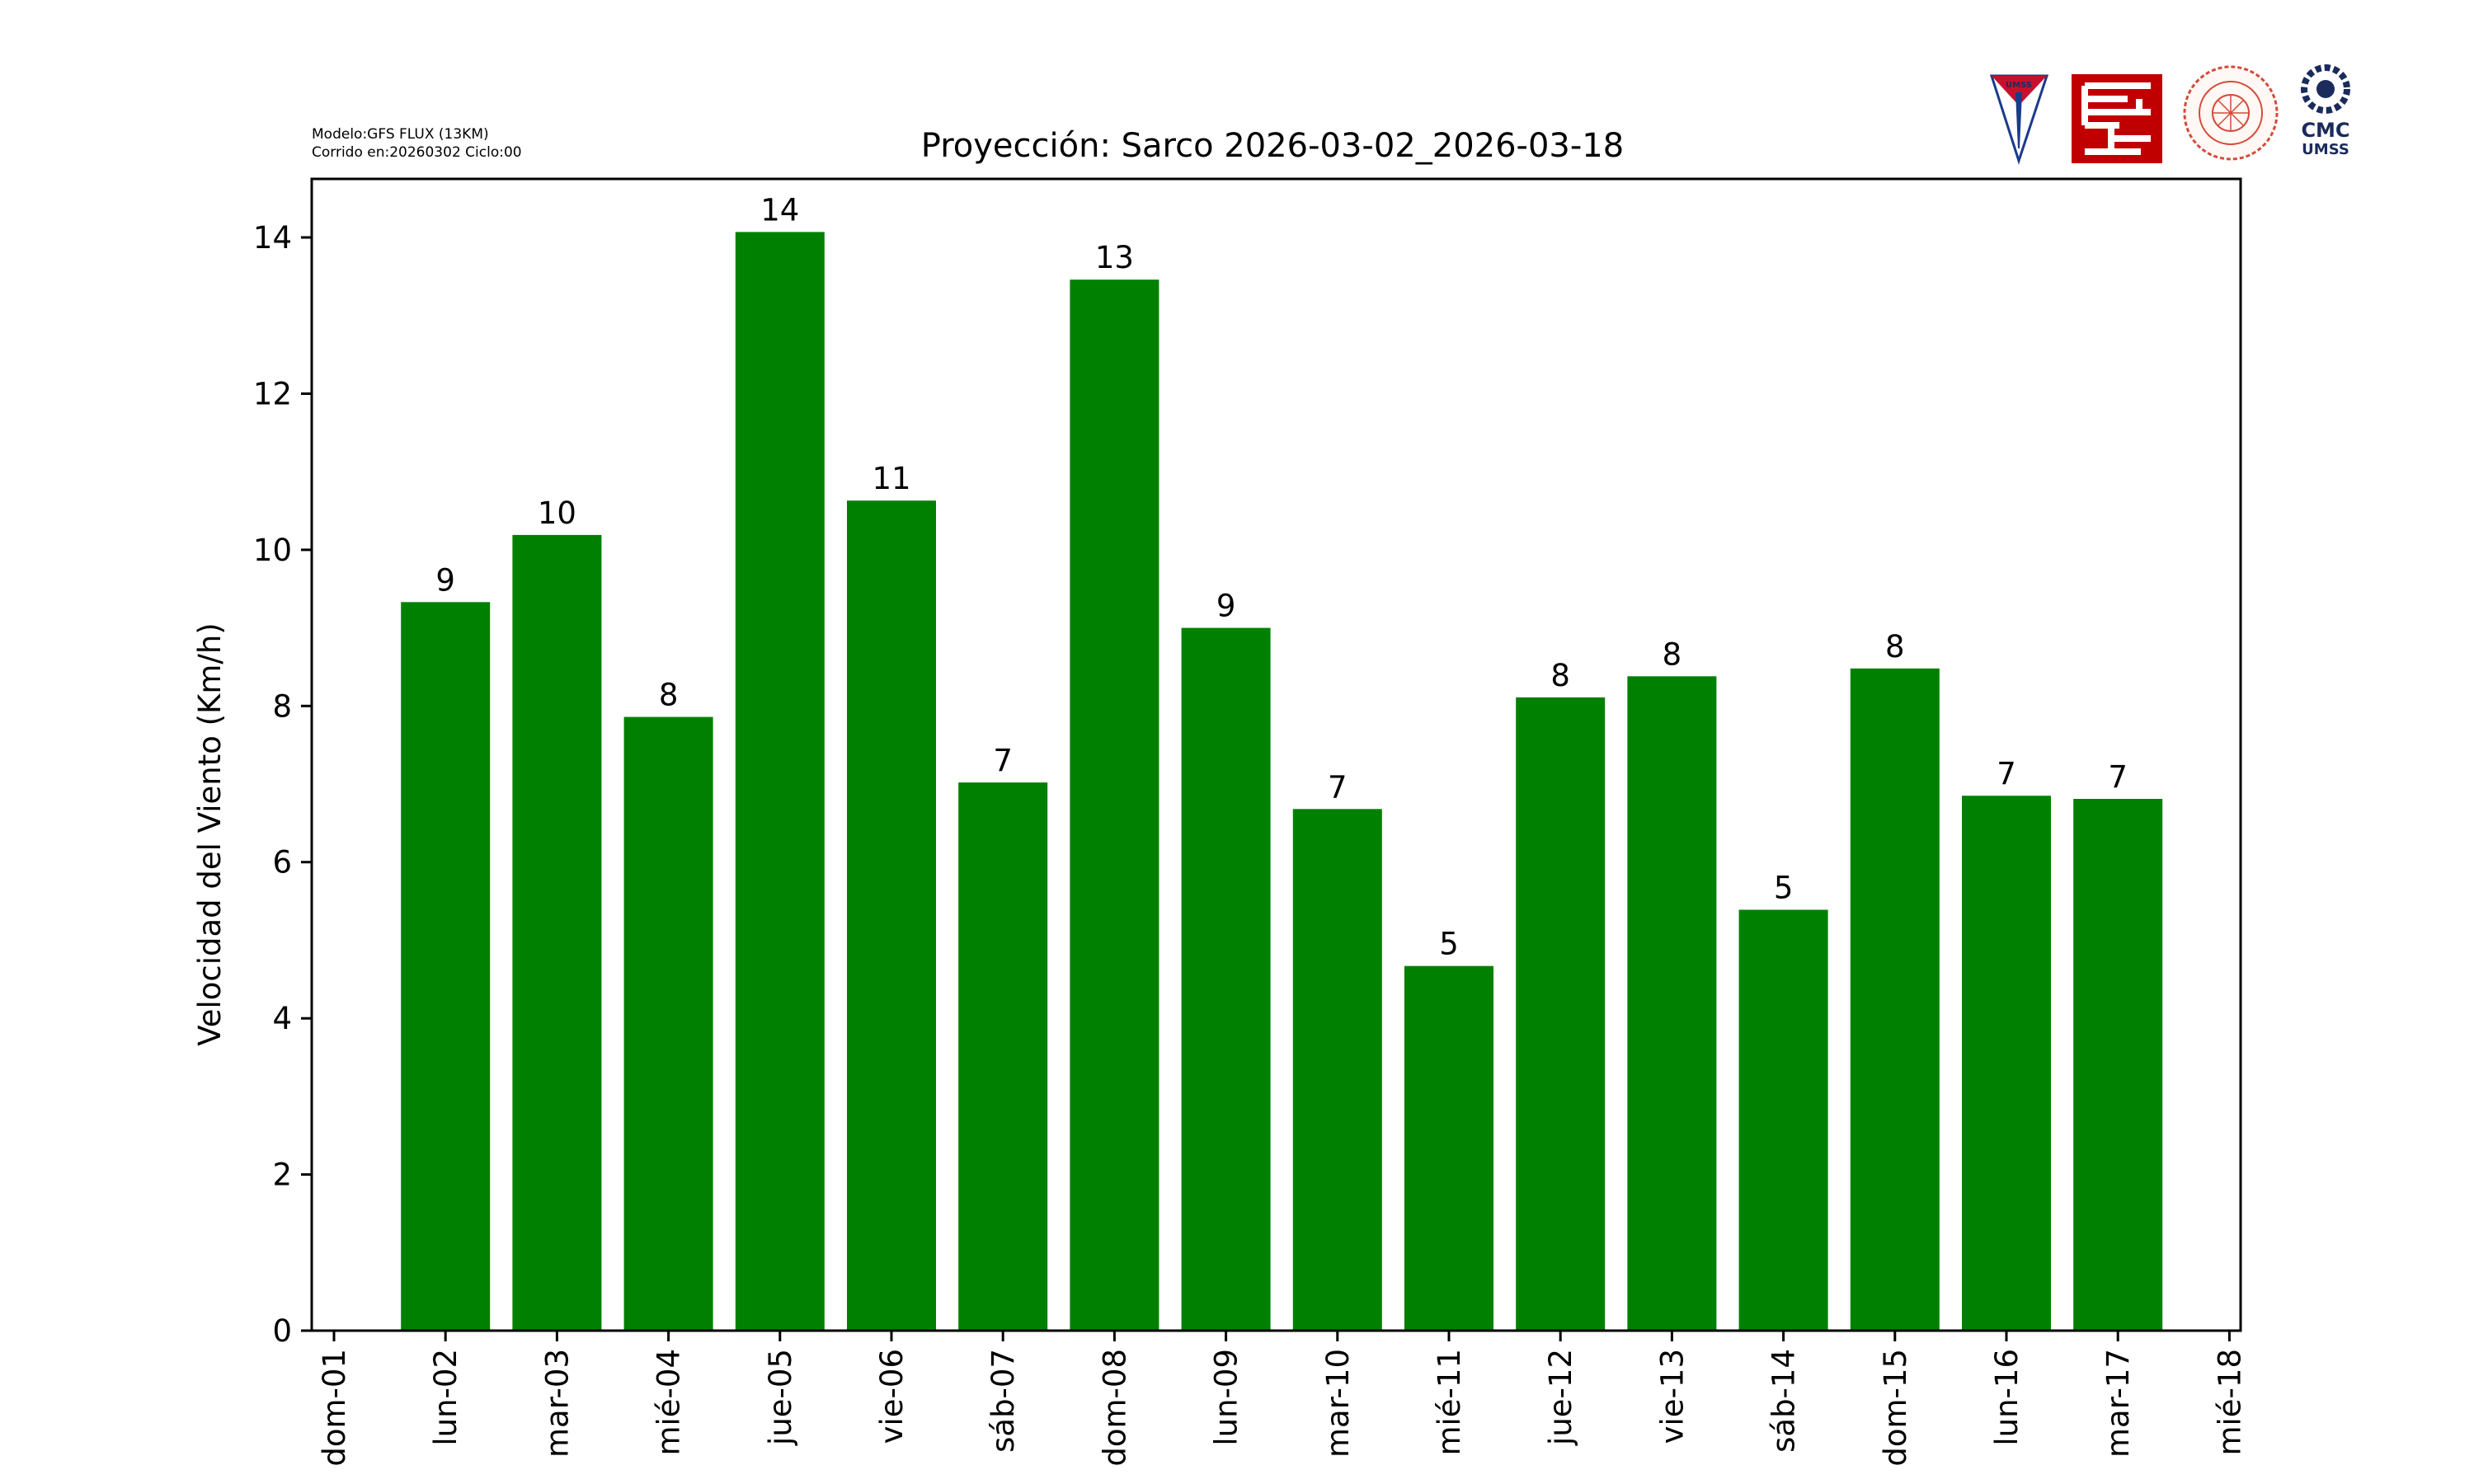 The height and width of the screenshot is (1484, 2474). I want to click on value-label-mar-17: 7, so click(2118, 777).